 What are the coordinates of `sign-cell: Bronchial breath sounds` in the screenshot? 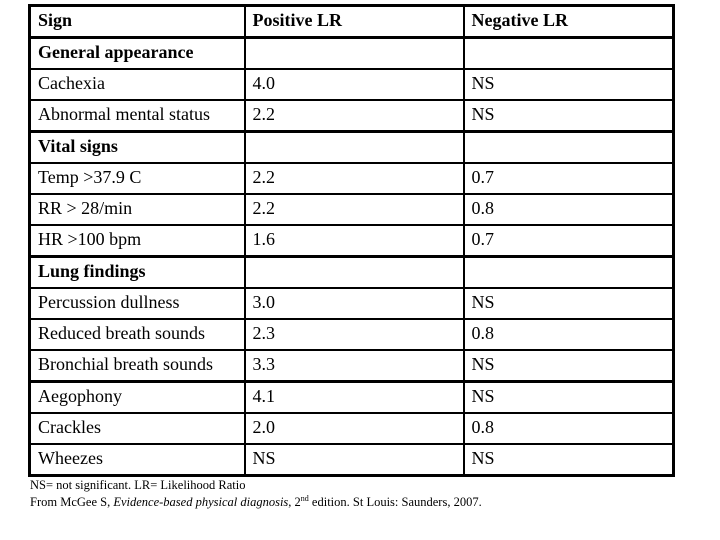 It's located at (137, 366).